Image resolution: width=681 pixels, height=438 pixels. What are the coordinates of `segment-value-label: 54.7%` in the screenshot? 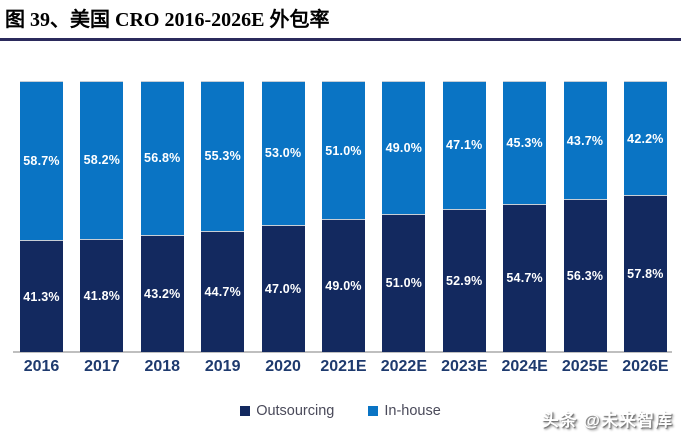 It's located at (524, 278).